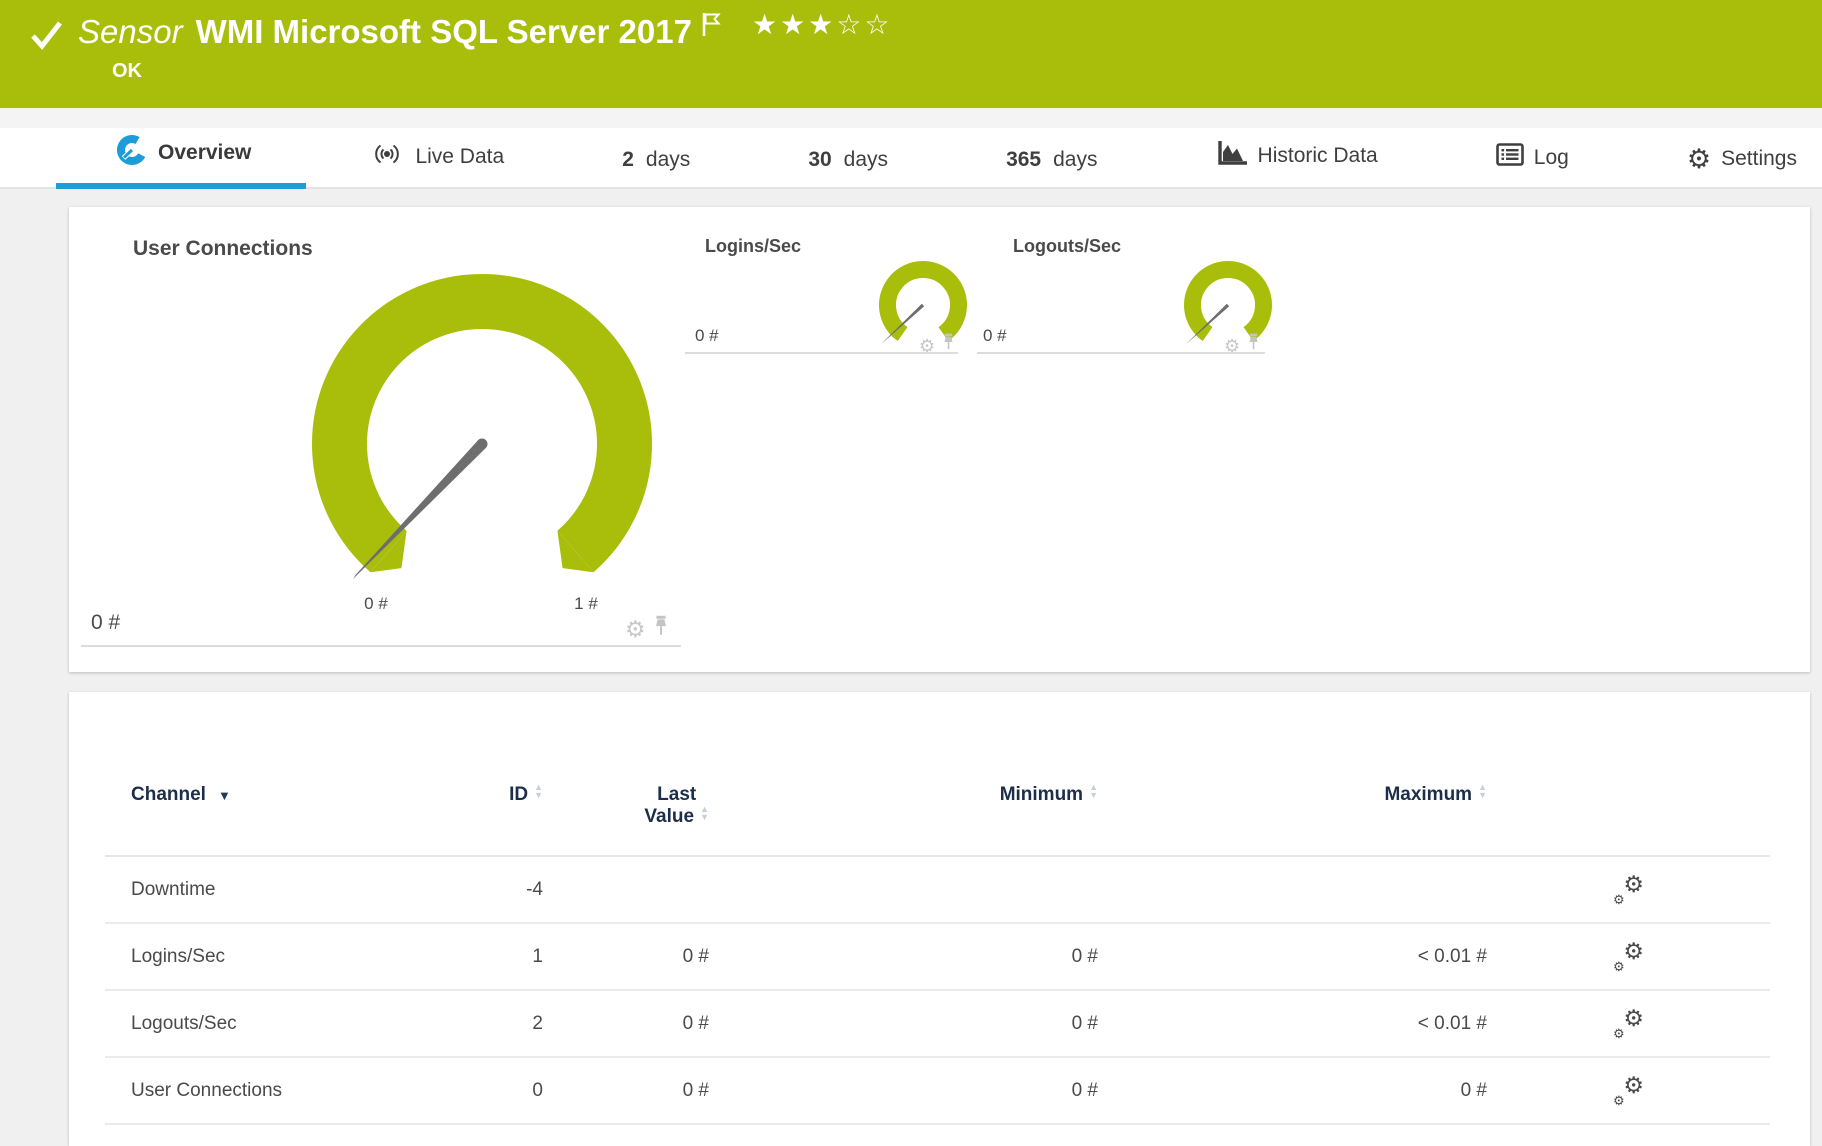  I want to click on channel-name-cell: Logouts/Sec, so click(184, 1023).